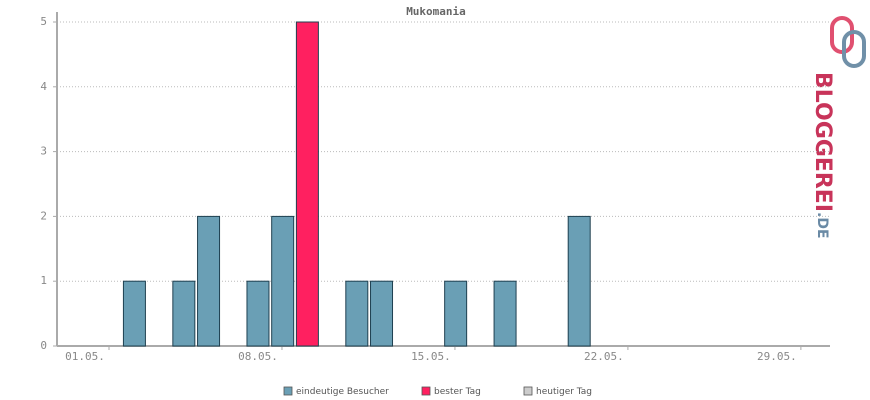 The height and width of the screenshot is (400, 870). Describe the element at coordinates (258, 356) in the screenshot. I see `x-tick-label: 08.05.` at that location.